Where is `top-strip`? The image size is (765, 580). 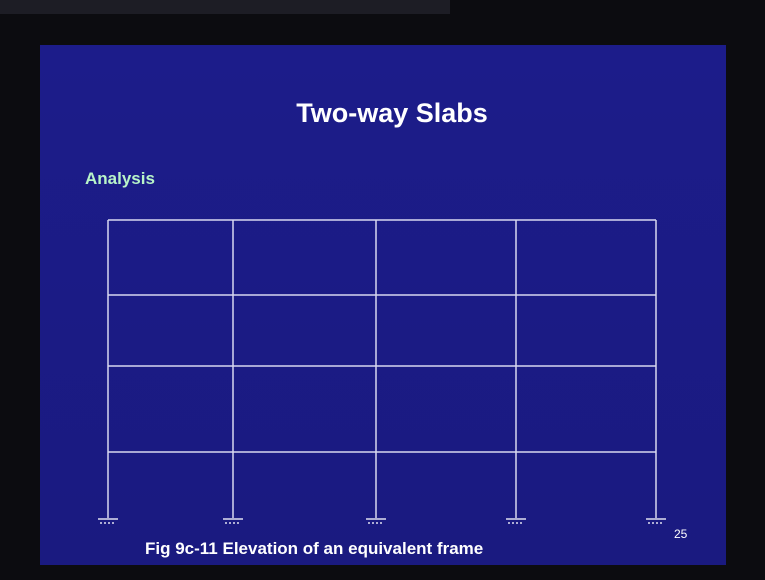 top-strip is located at coordinates (225, 7).